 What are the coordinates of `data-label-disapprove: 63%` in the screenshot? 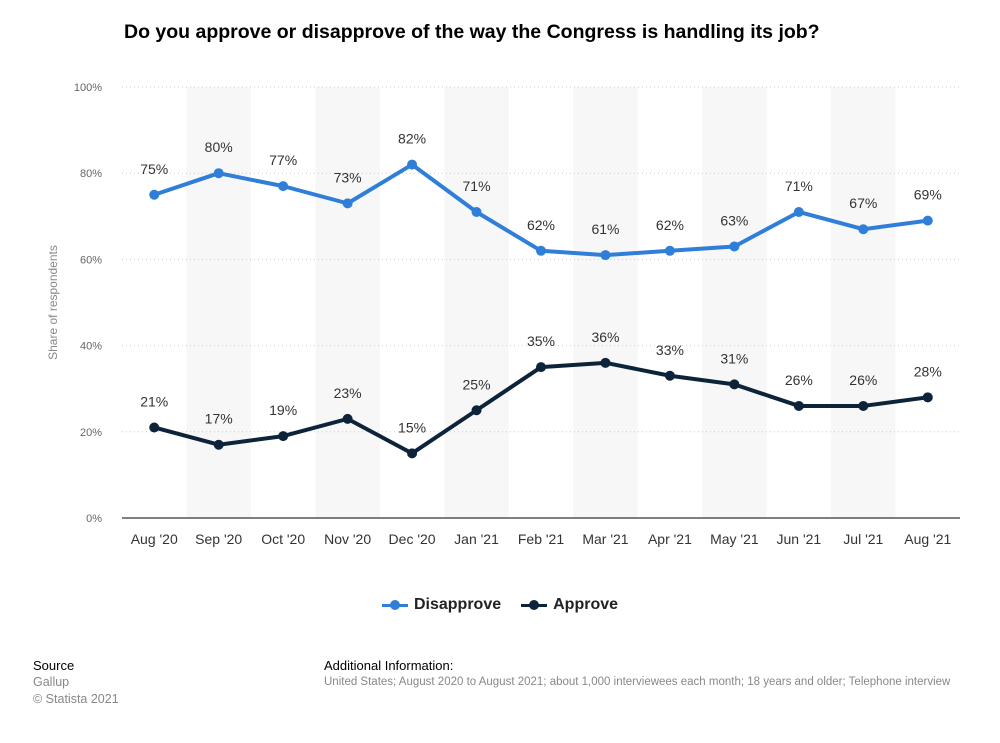 It's located at (734, 220).